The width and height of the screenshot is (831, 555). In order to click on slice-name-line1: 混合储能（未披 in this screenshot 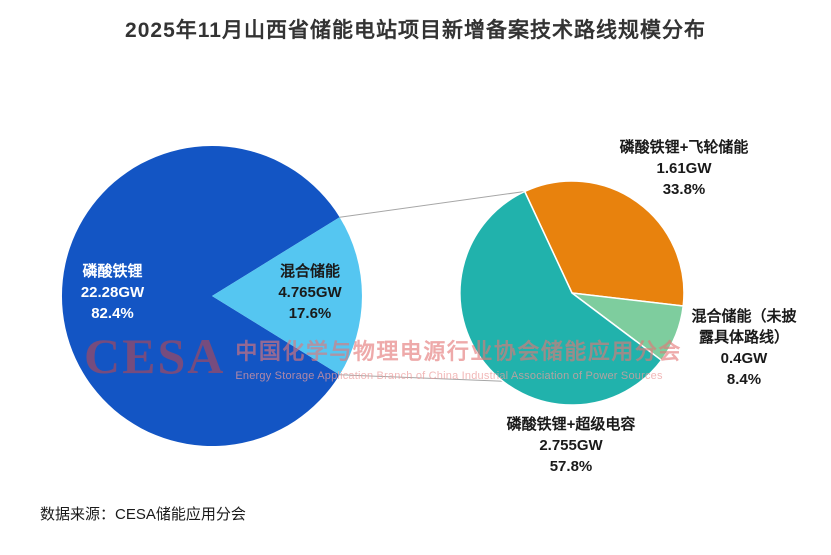, I will do `click(744, 316)`.